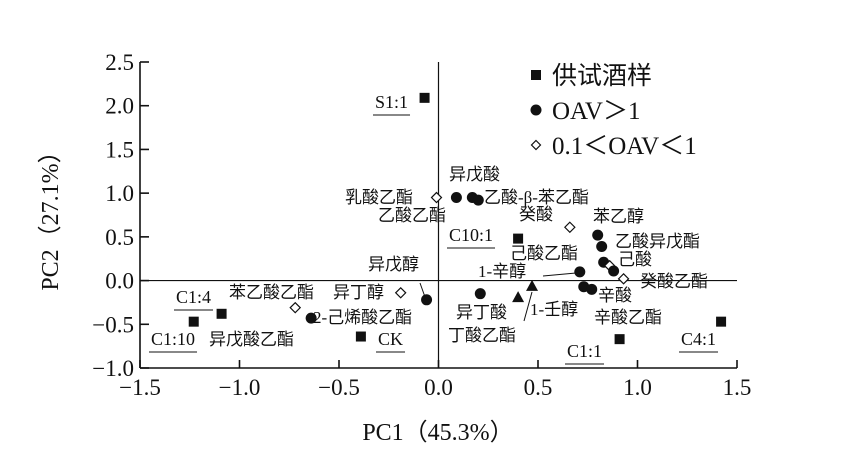 This screenshot has height=462, width=856. What do you see at coordinates (698, 339) in the screenshot?
I see `sample-label: C4:1` at bounding box center [698, 339].